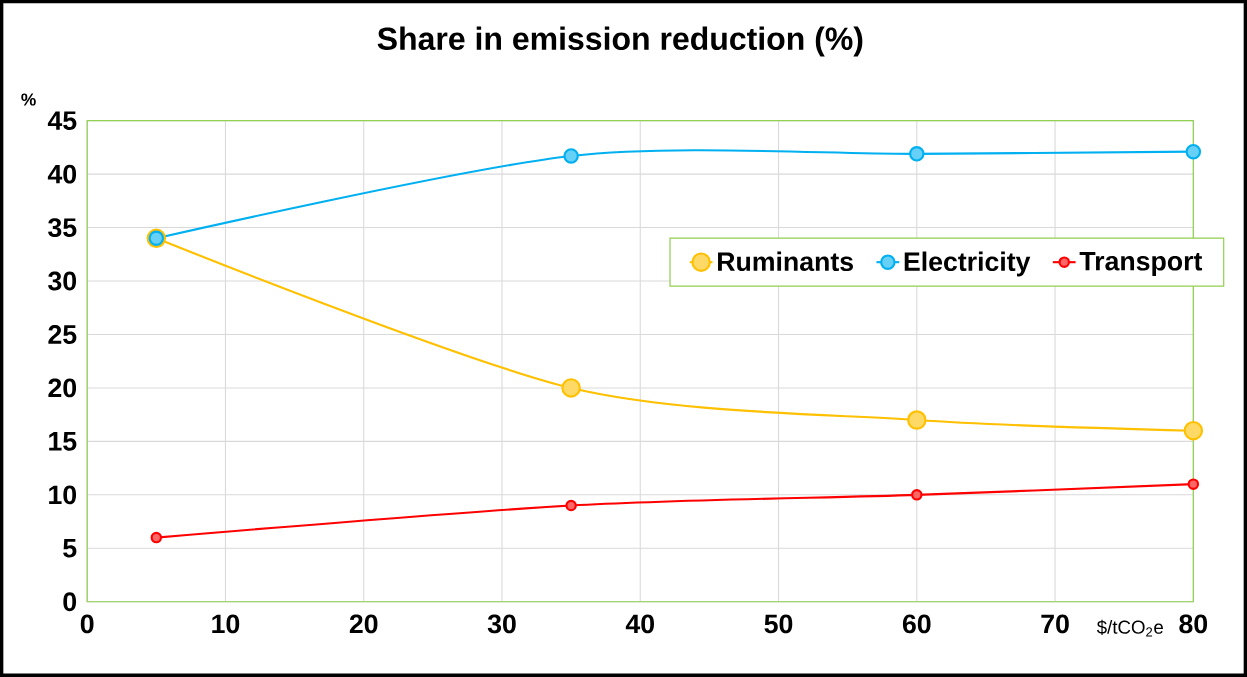  Describe the element at coordinates (639, 624) in the screenshot. I see `x-tick-label: 40` at that location.